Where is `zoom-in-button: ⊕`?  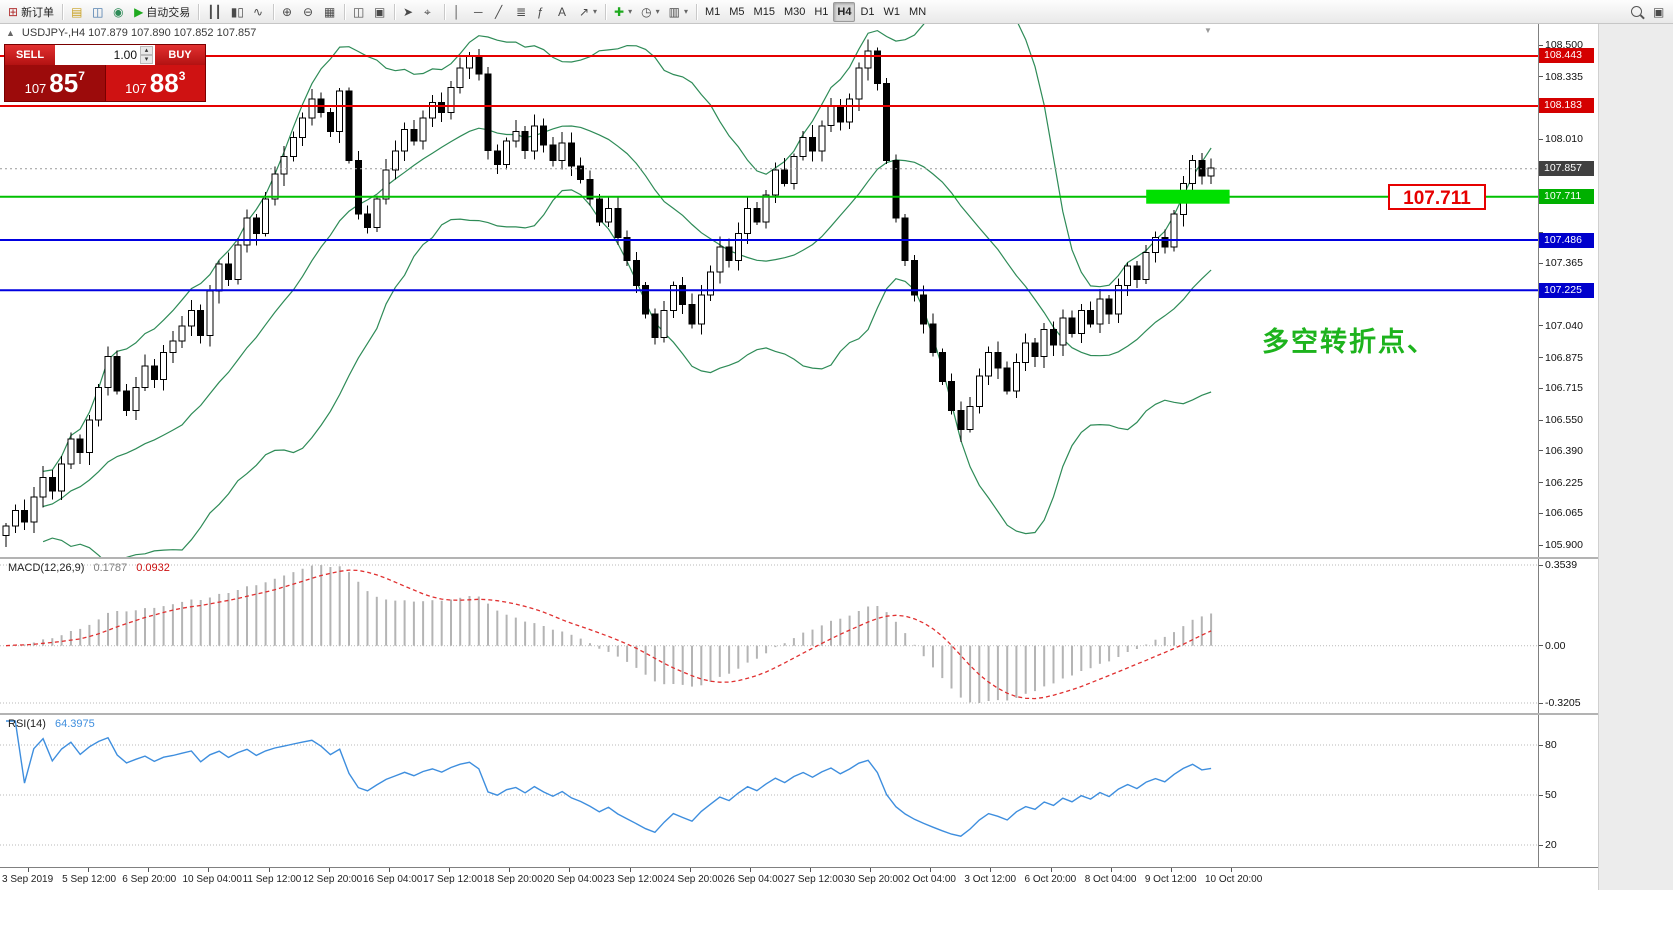
zoom-in-button: ⊕ is located at coordinates (288, 12).